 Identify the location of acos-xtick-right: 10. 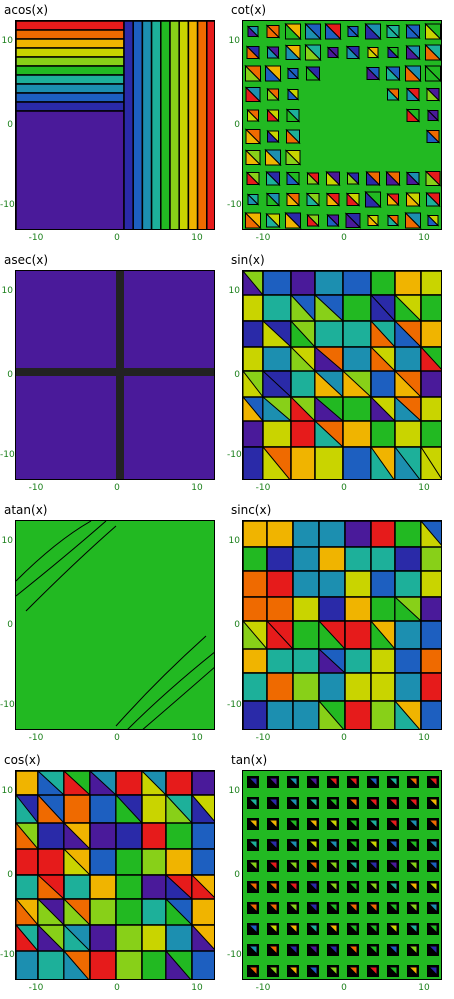
(197, 238).